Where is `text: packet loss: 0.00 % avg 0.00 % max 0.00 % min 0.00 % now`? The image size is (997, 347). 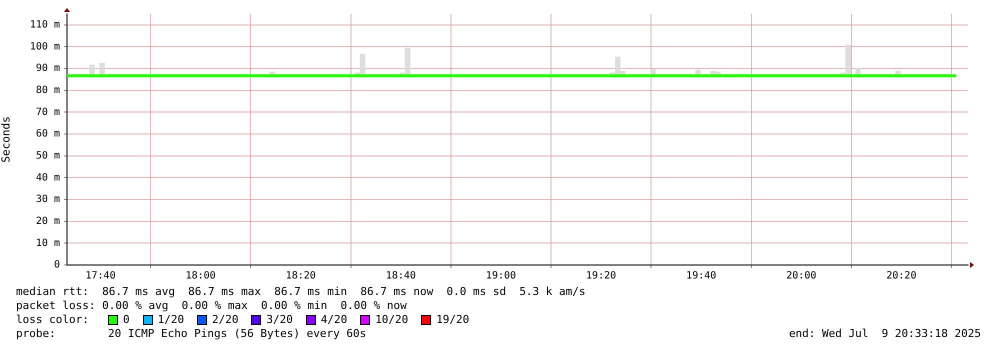 text: packet loss: 0.00 % avg 0.00 % max 0.00 % min 0.00 % now is located at coordinates (211, 306).